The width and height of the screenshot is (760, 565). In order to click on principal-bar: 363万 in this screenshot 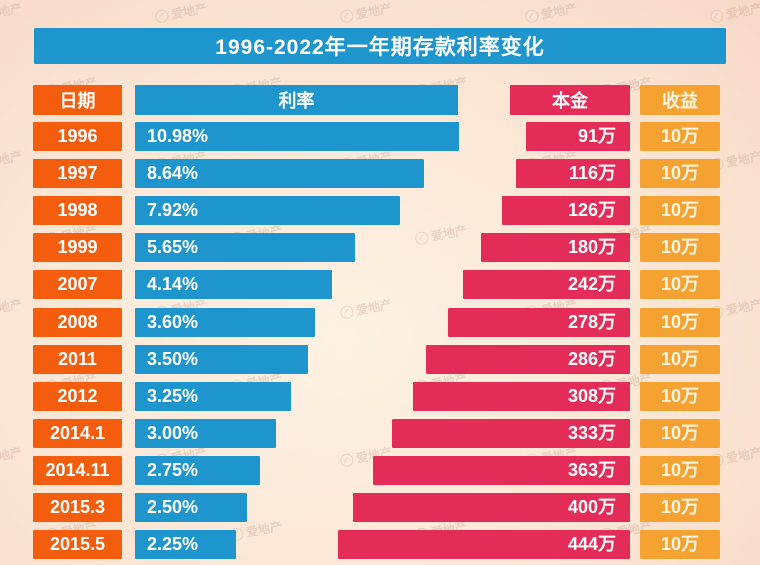, I will do `click(501, 470)`.